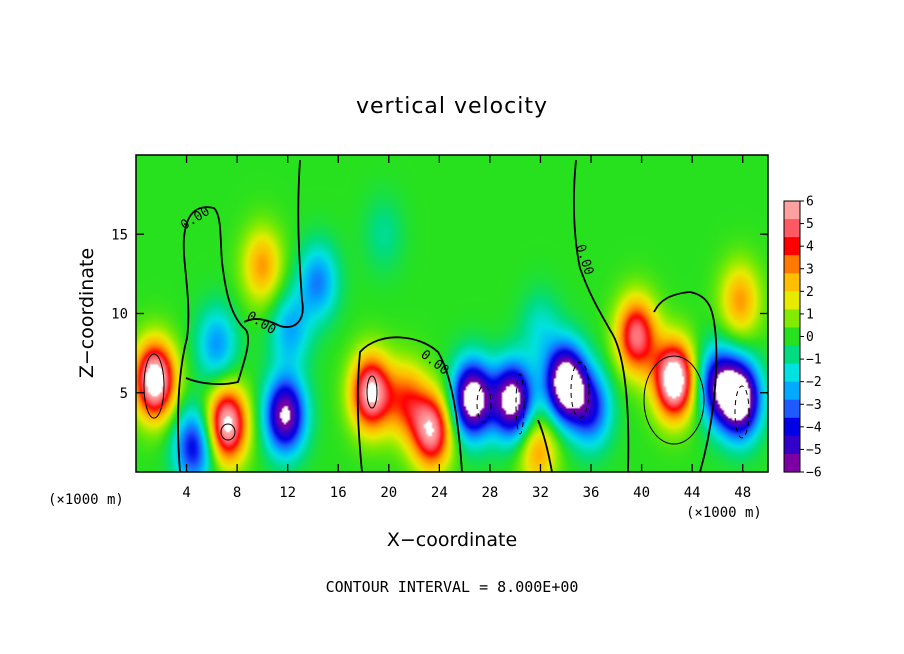  What do you see at coordinates (119, 315) in the screenshot?
I see `y-tick-label: 10` at bounding box center [119, 315].